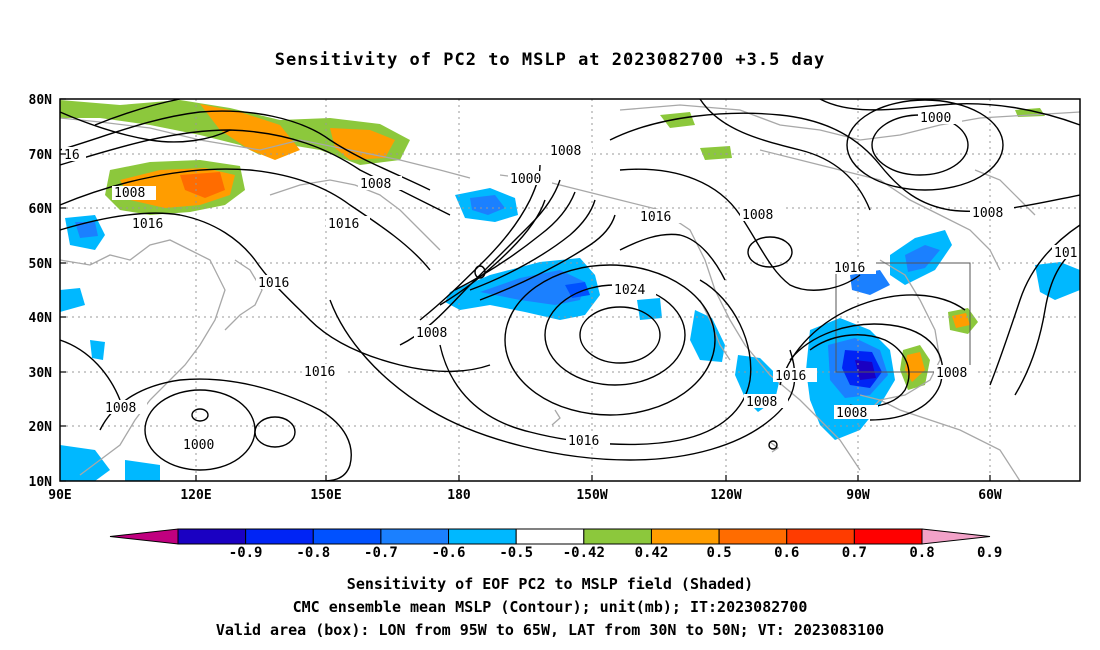 The height and width of the screenshot is (650, 1100). What do you see at coordinates (718, 553) in the screenshot?
I see `colorbar-label: 0.5` at bounding box center [718, 553].